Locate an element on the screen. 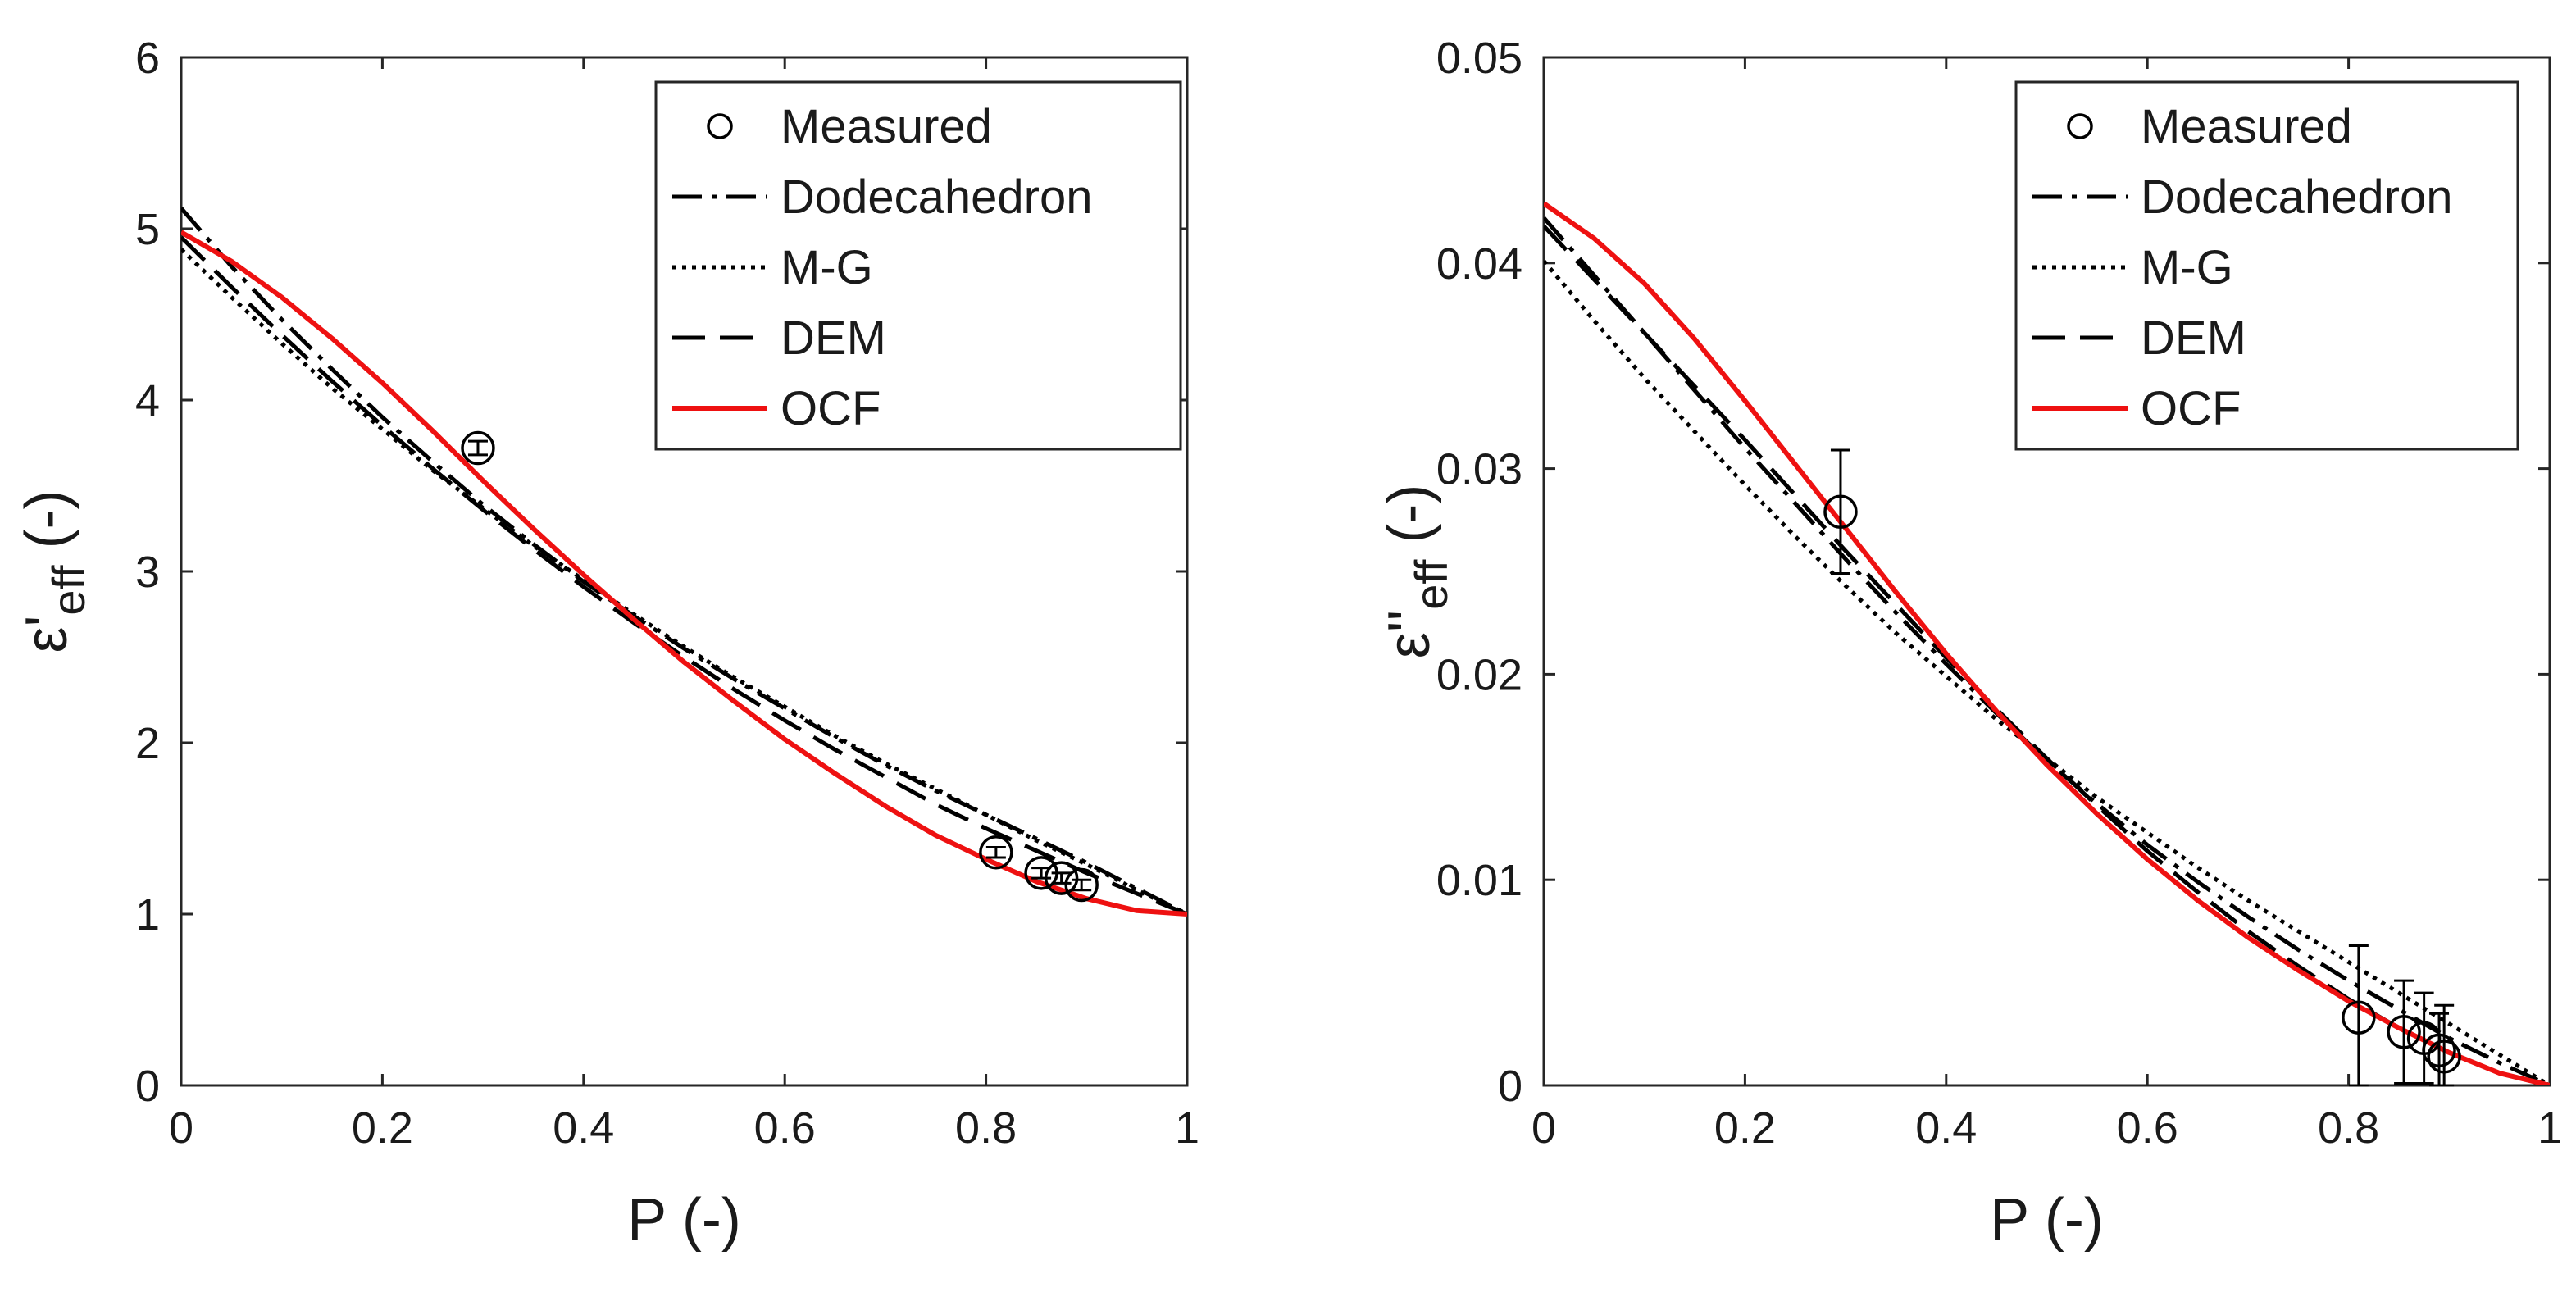 The height and width of the screenshot is (1292, 2576). y-axis-label-symbol: ε' is located at coordinates (47, 634).